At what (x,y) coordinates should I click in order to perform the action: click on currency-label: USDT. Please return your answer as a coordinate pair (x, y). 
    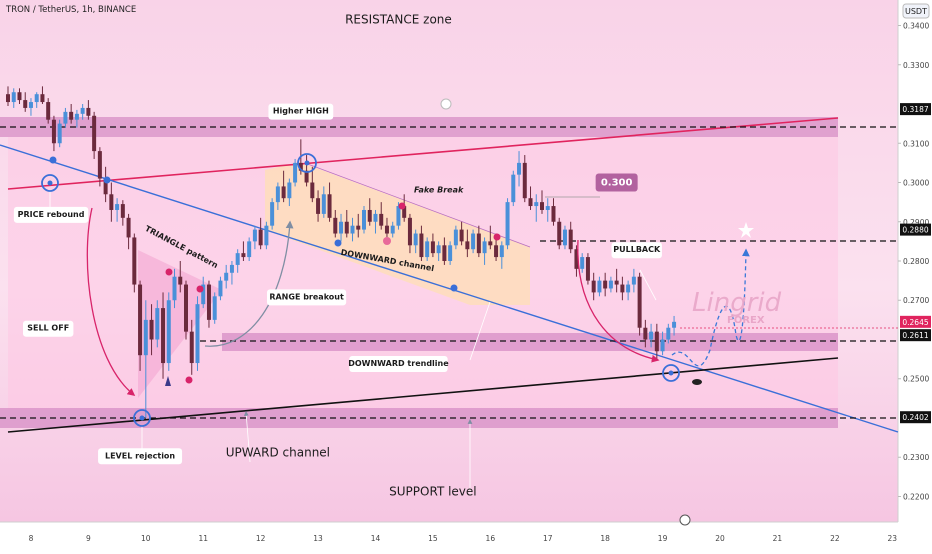
    Looking at the image, I should click on (916, 11).